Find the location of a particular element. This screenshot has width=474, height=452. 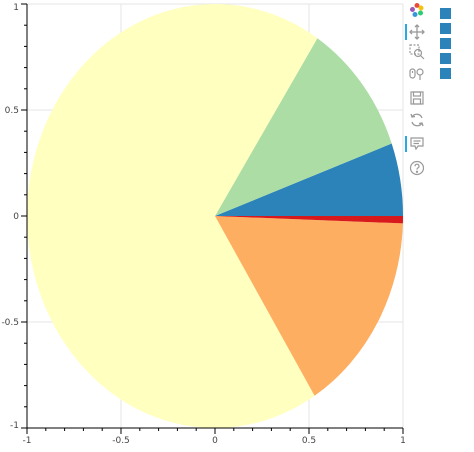

legend-swatches is located at coordinates (447, 45).